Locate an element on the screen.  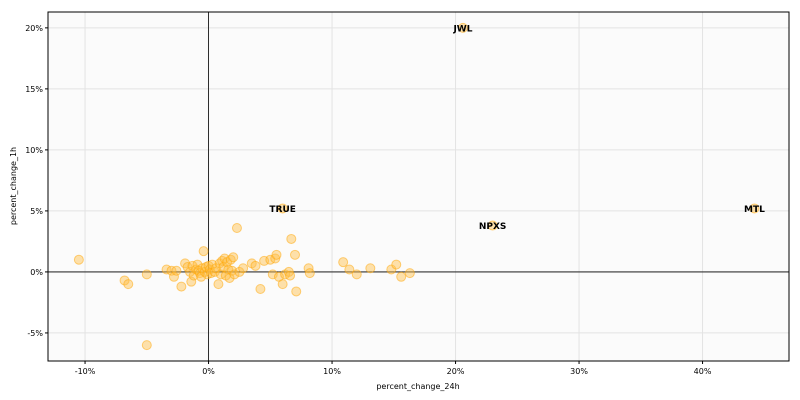
y-axis-ticks: -5% 0% 5% 10% 15% 20% is located at coordinates (36, 181).